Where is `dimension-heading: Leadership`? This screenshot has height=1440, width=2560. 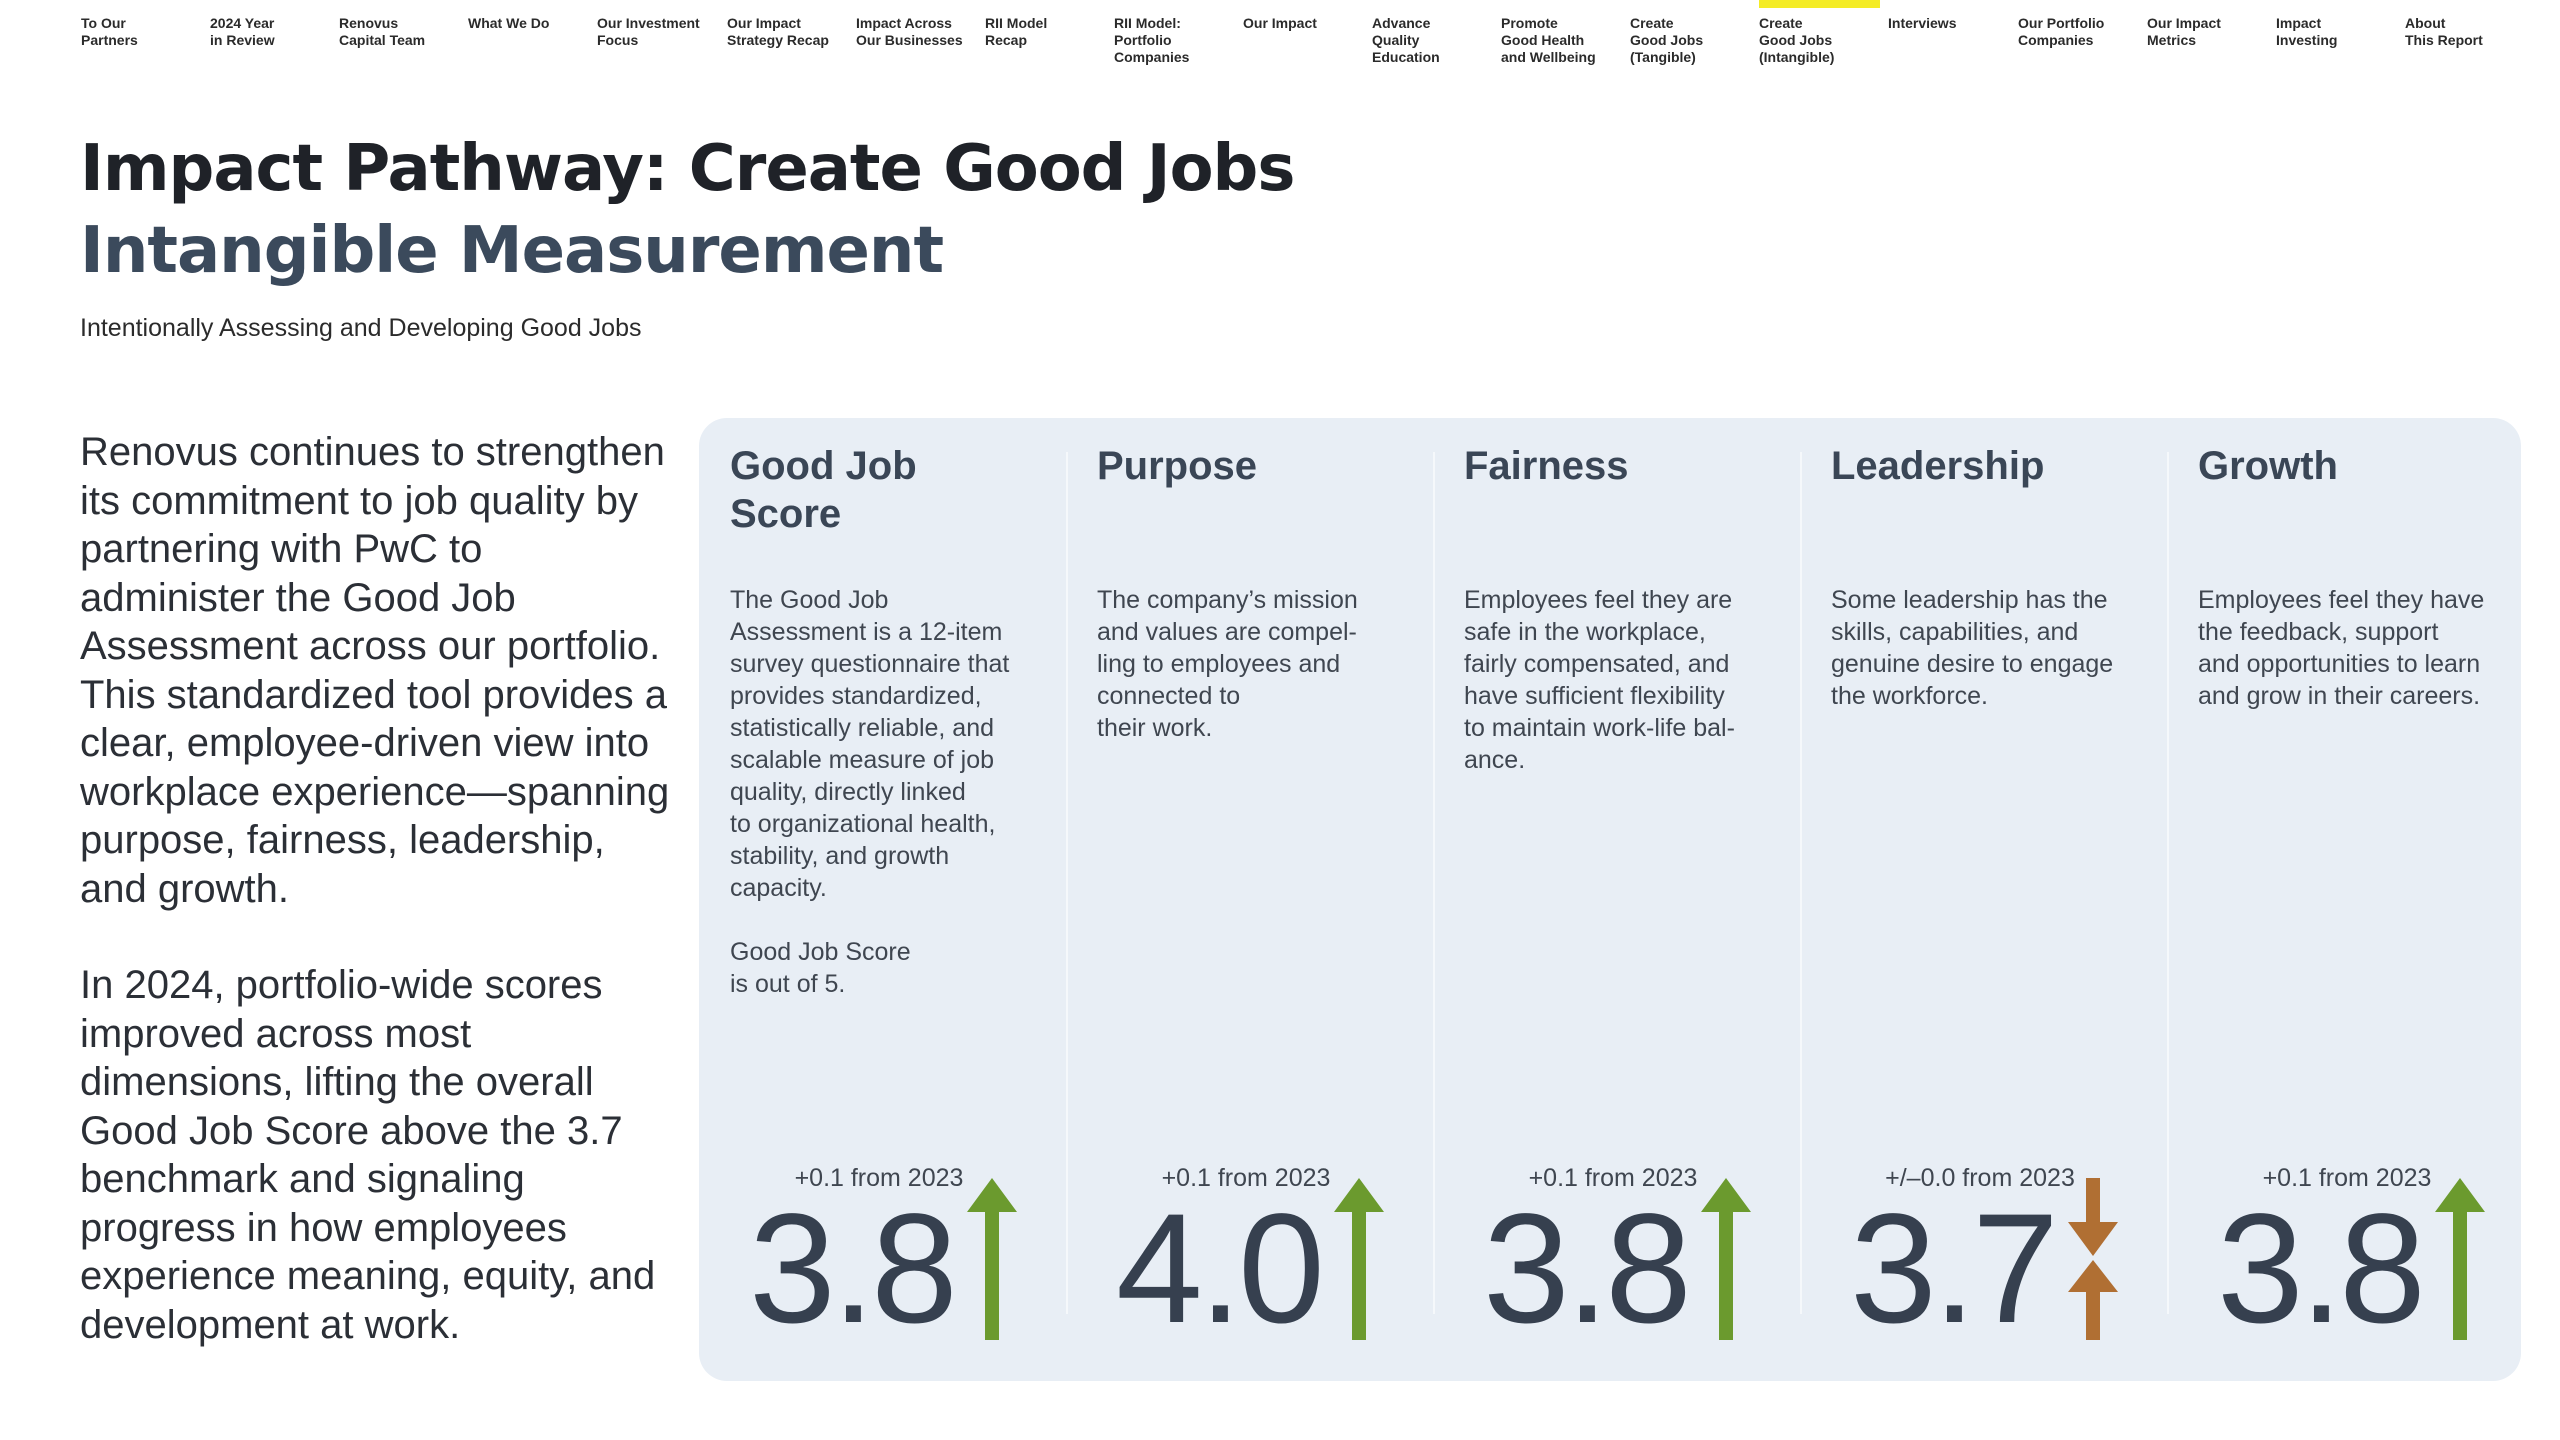
dimension-heading: Leadership is located at coordinates (1938, 466).